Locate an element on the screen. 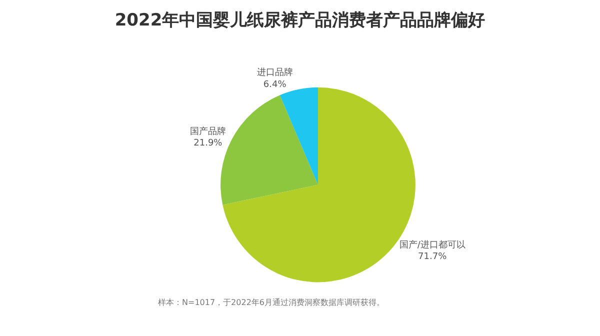 This screenshot has height=336, width=600. data-label: 21.9% is located at coordinates (208, 143).